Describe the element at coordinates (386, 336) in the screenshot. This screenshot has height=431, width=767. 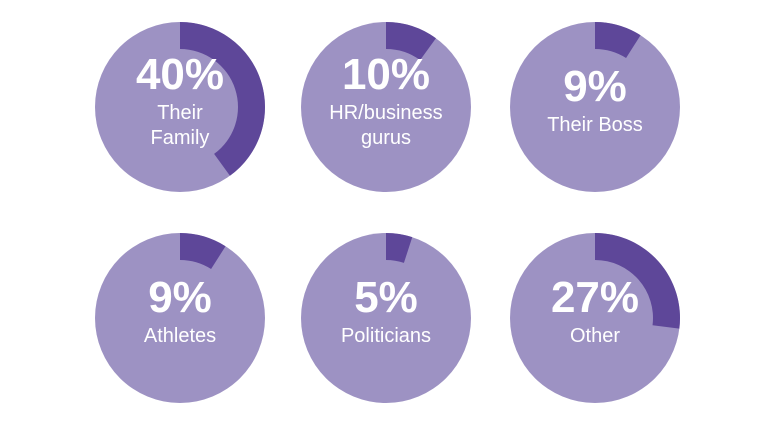
I see `donut-category-label: Politicians` at that location.